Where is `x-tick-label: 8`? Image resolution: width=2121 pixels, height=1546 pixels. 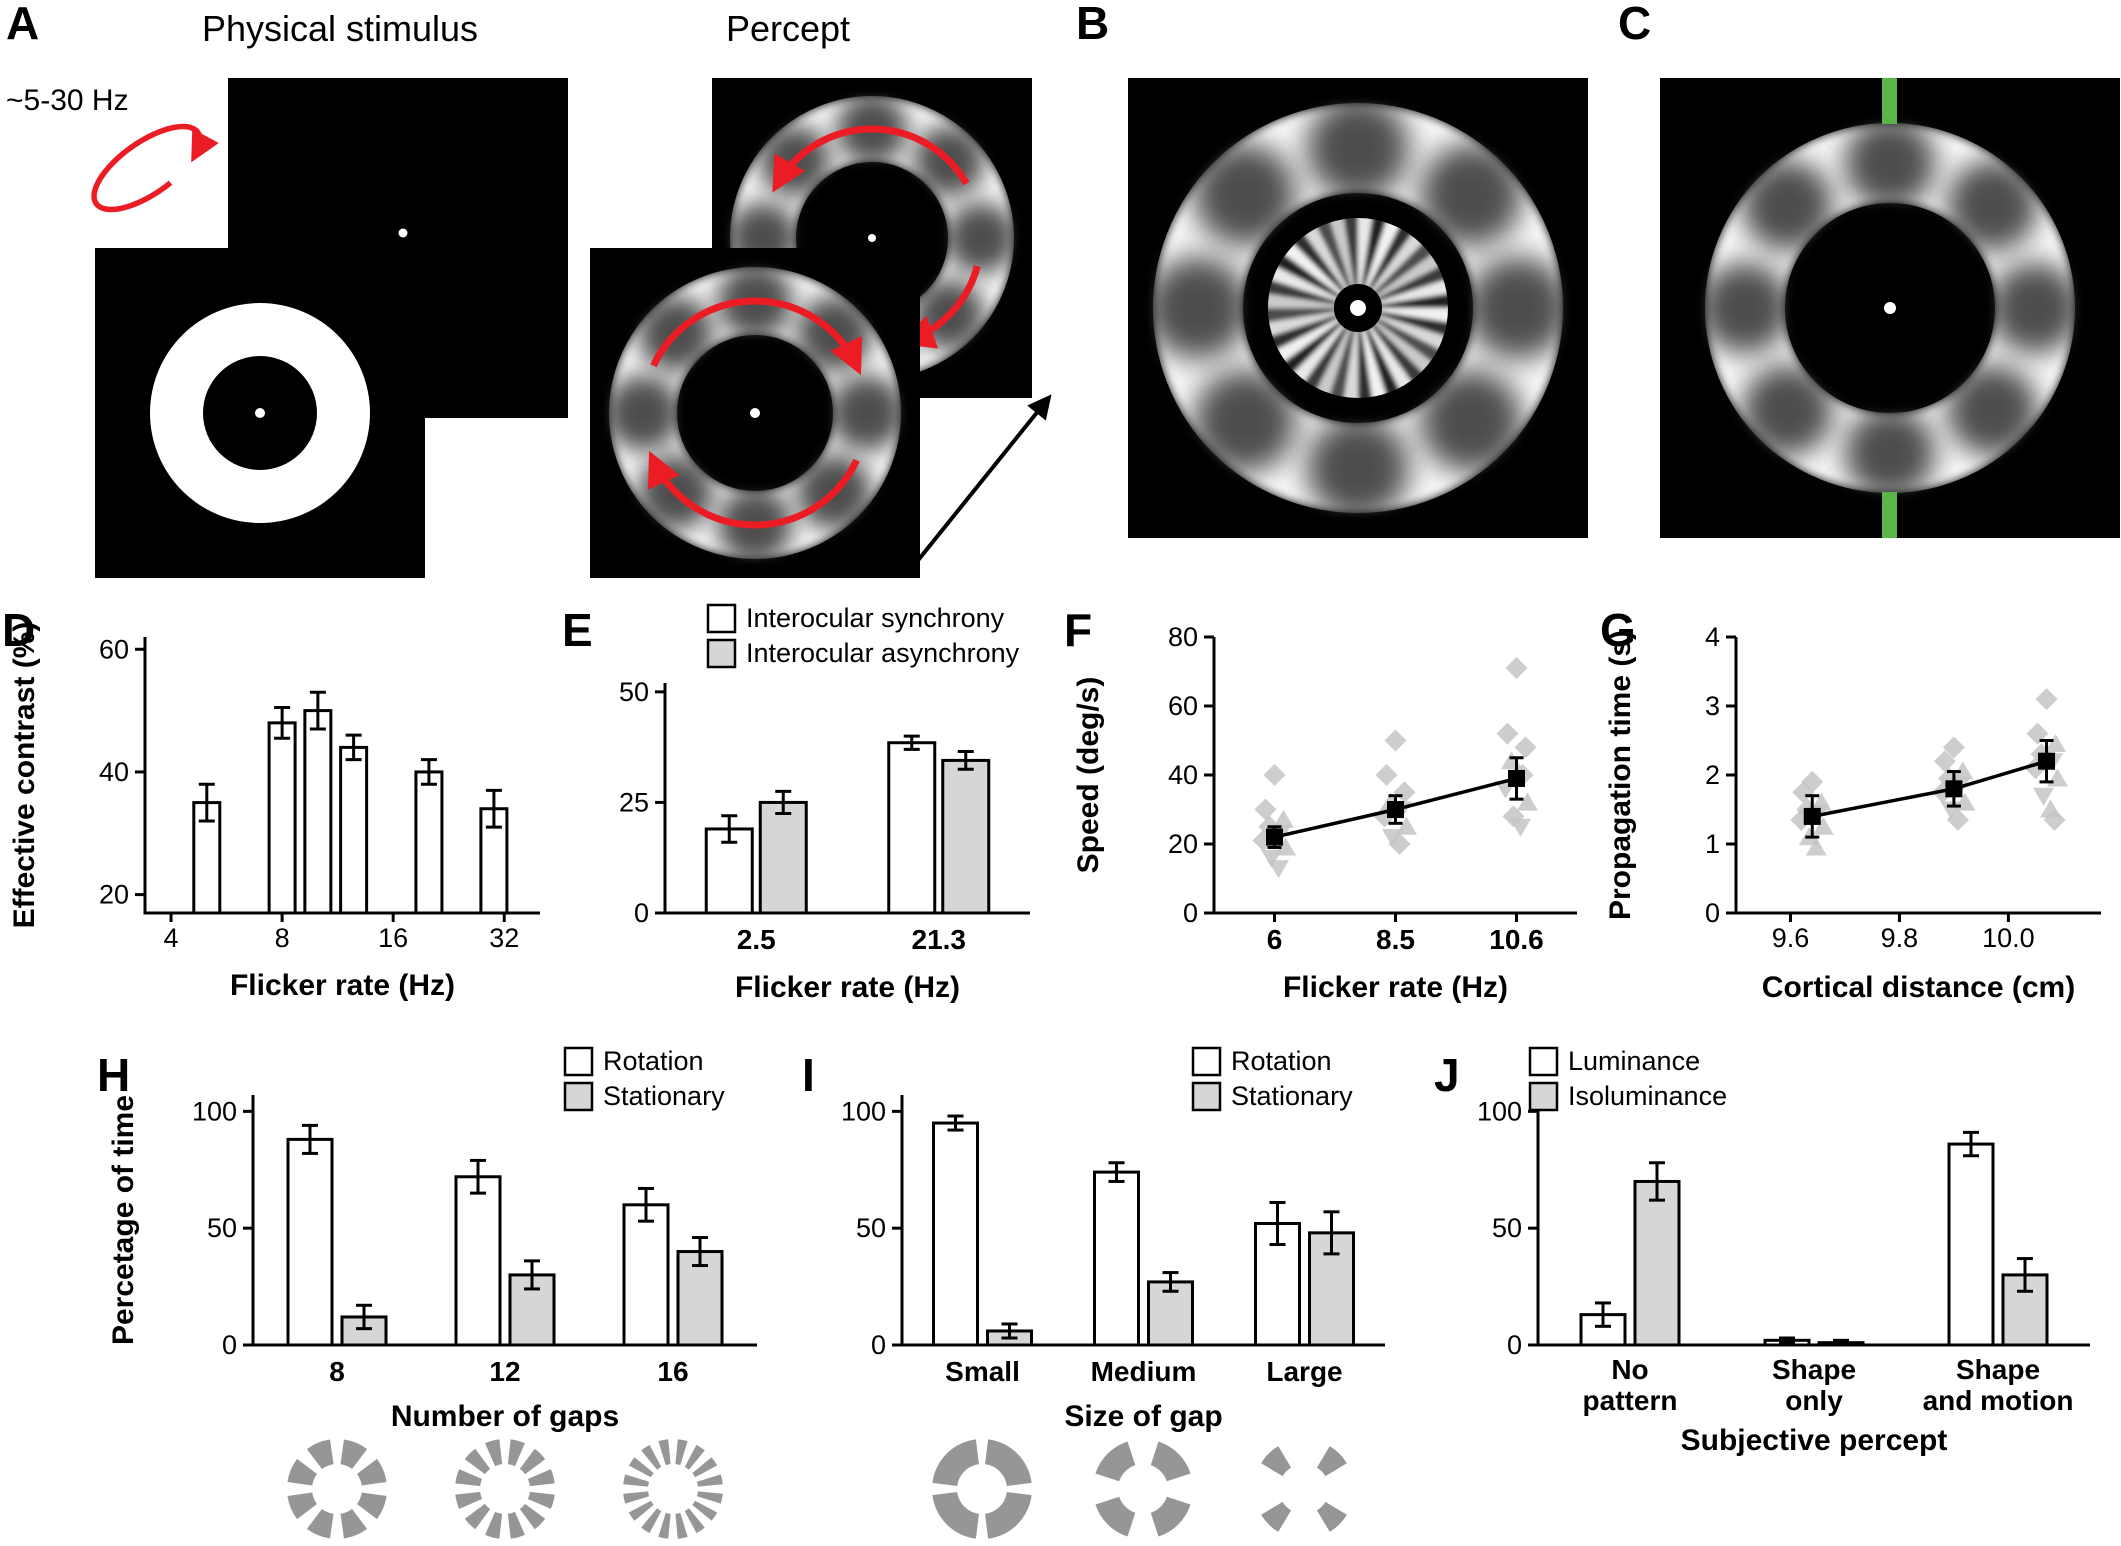
x-tick-label: 8 is located at coordinates (282, 938).